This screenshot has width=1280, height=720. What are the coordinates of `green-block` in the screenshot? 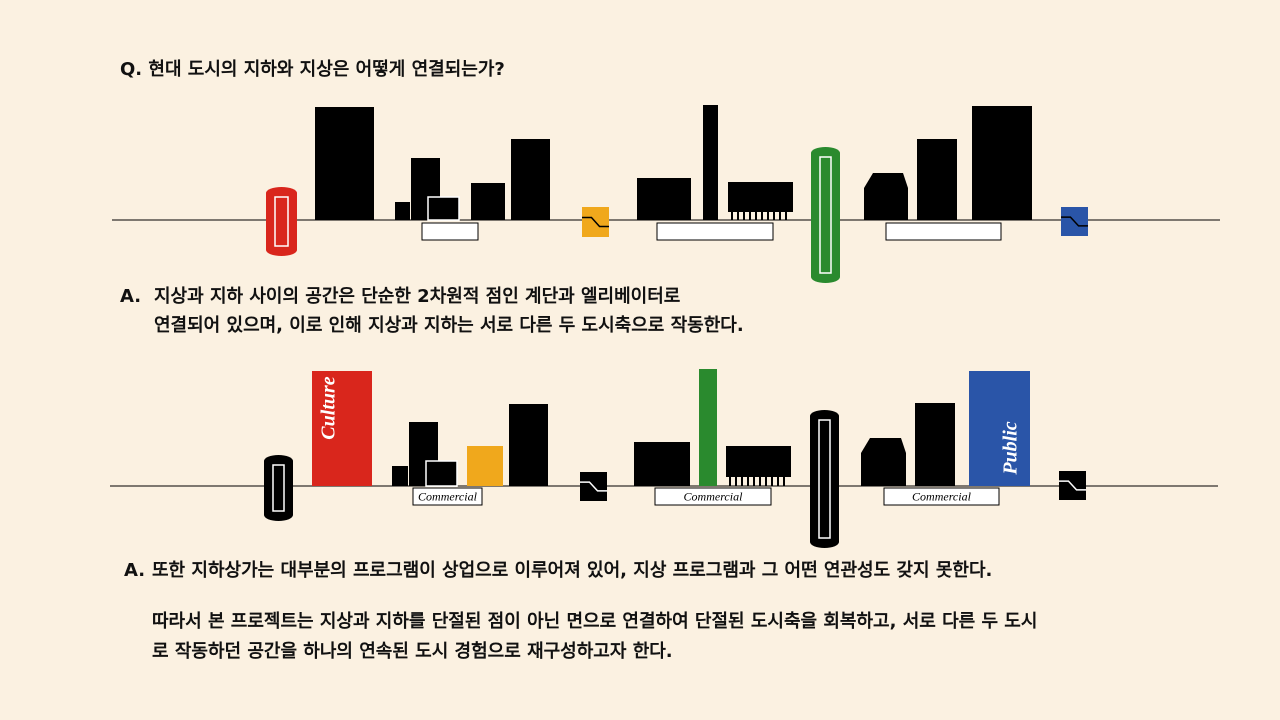 It's located at (708, 427).